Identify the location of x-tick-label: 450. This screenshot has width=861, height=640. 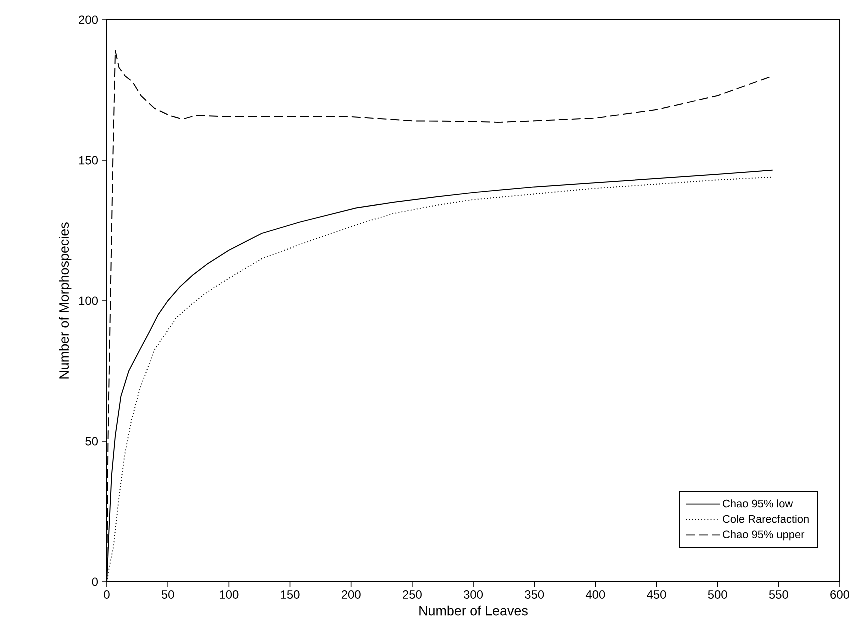
(656, 594).